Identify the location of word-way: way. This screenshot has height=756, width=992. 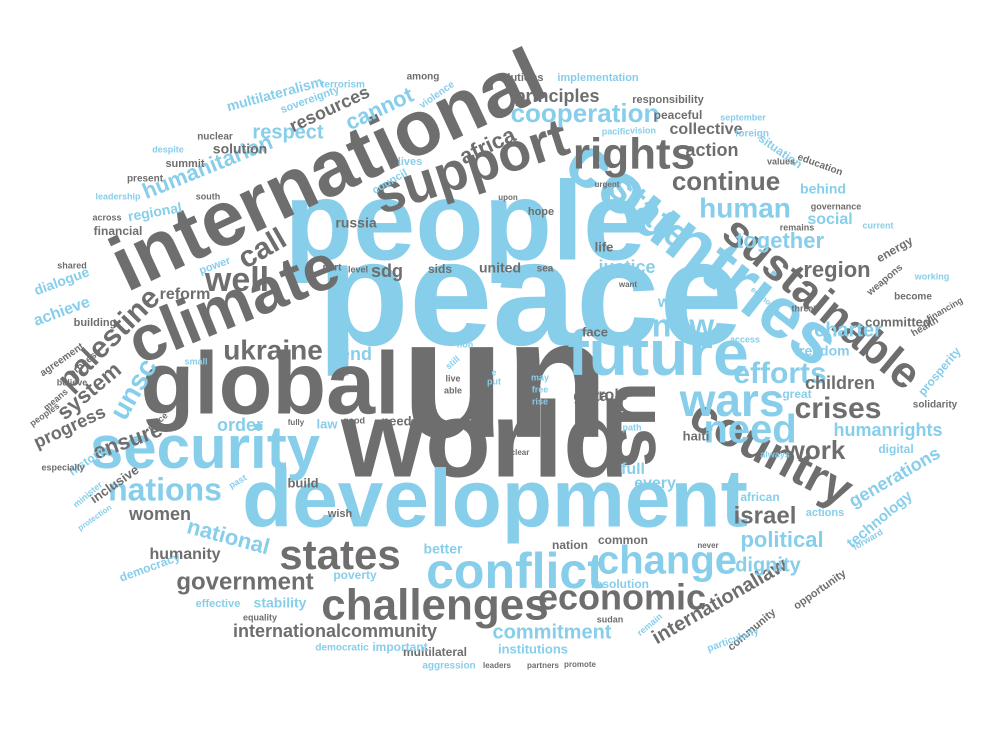
(672, 302).